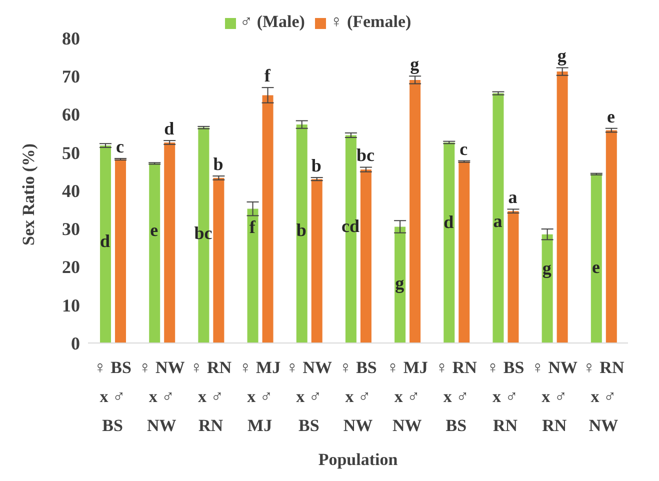  Describe the element at coordinates (272, 21) in the screenshot. I see `legend-label: ♂ (Male)` at that location.